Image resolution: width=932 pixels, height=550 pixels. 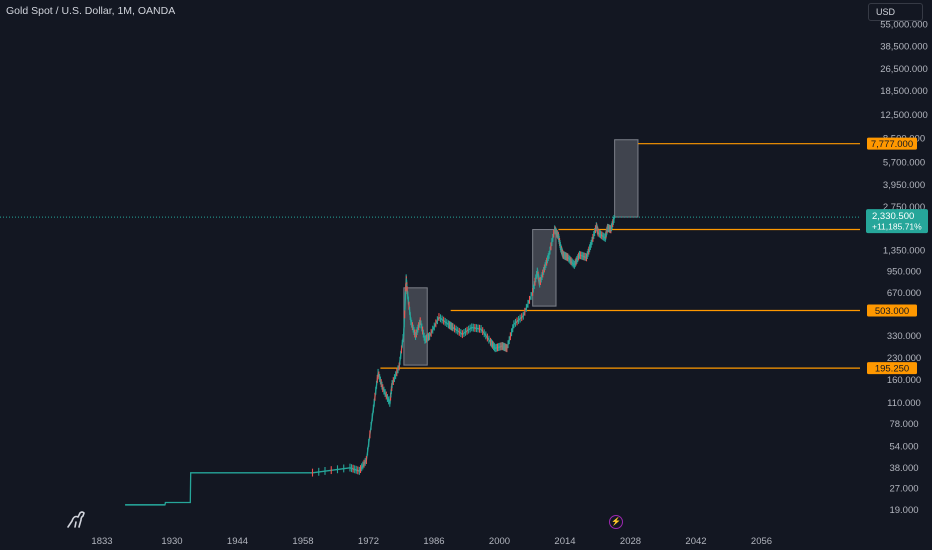 I want to click on price-tick-label: 160.000, so click(x=904, y=380).